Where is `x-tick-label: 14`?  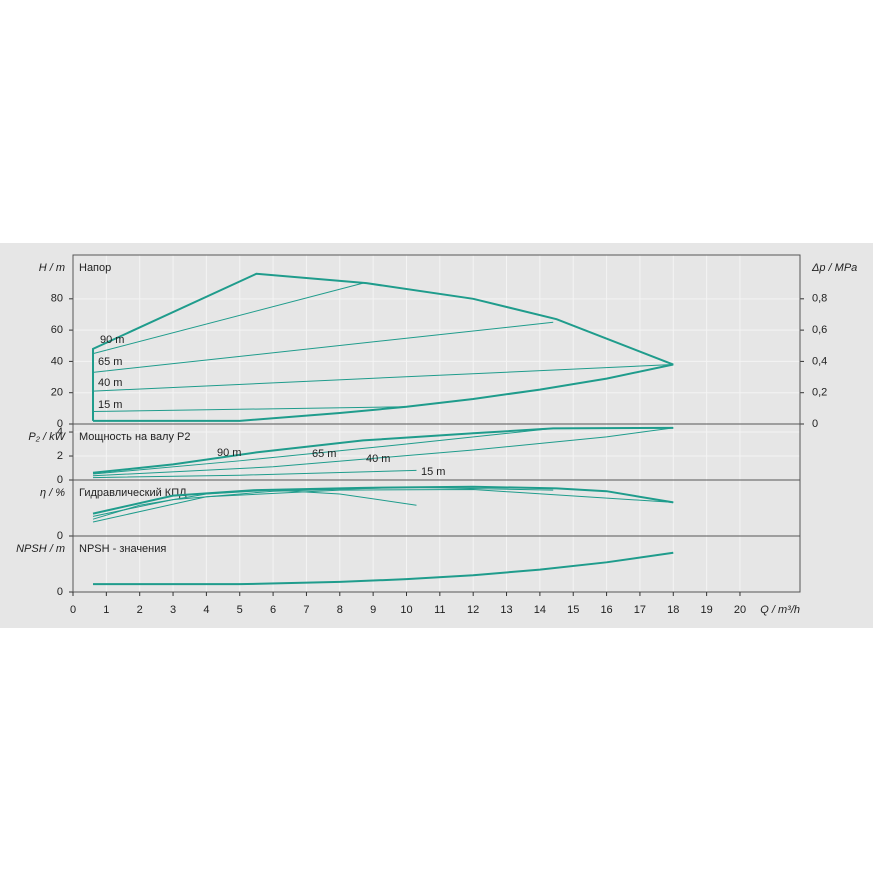
x-tick-label: 14 is located at coordinates (540, 610).